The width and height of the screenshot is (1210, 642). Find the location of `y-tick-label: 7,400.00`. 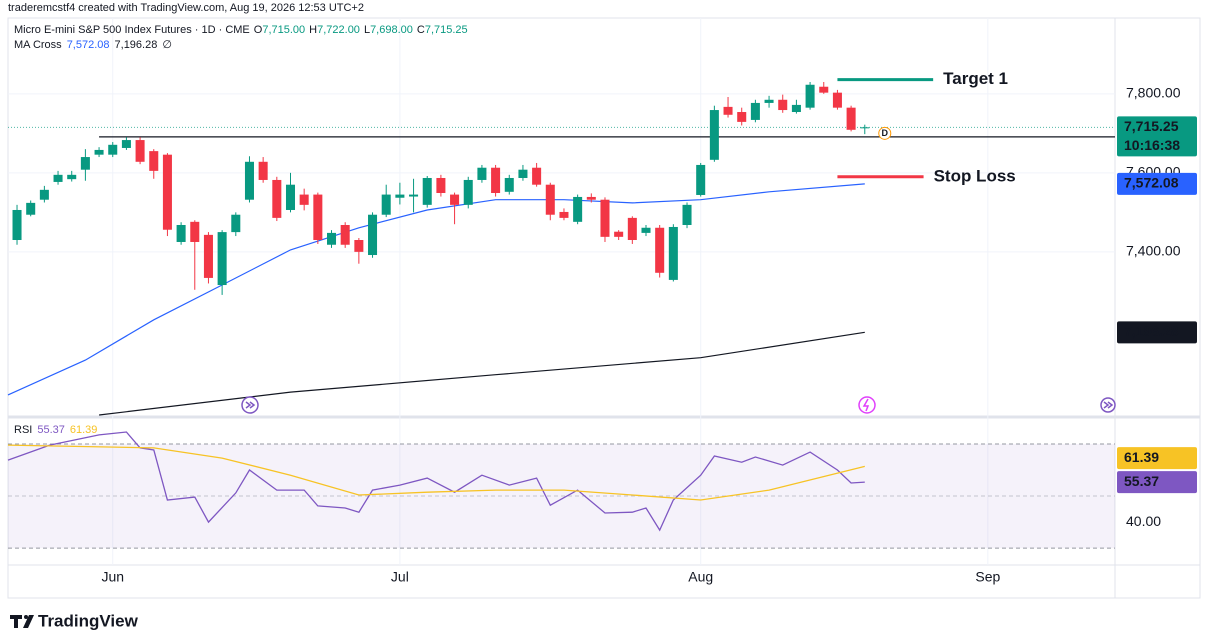

y-tick-label: 7,400.00 is located at coordinates (1153, 251).